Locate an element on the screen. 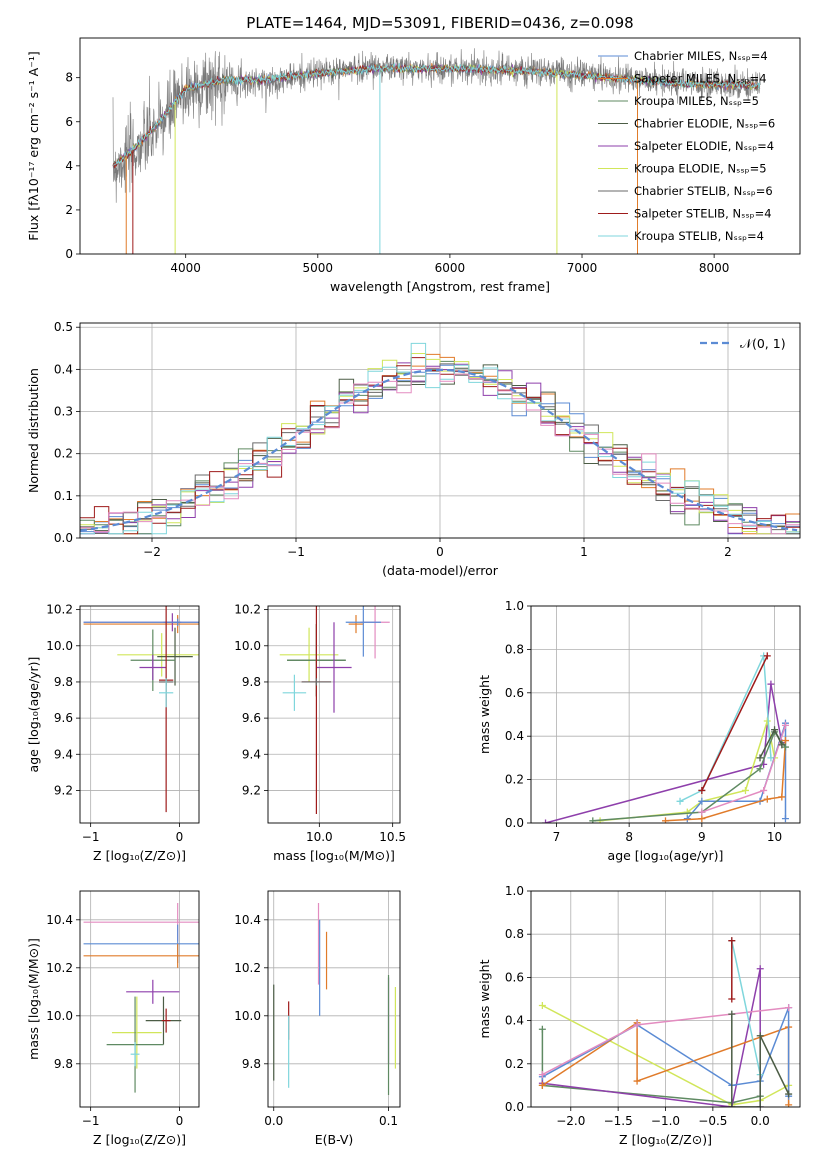 The image size is (819, 1170). x-axis-label: Z [log₁₀(Z/Z⊙)] is located at coordinates (139, 1139).